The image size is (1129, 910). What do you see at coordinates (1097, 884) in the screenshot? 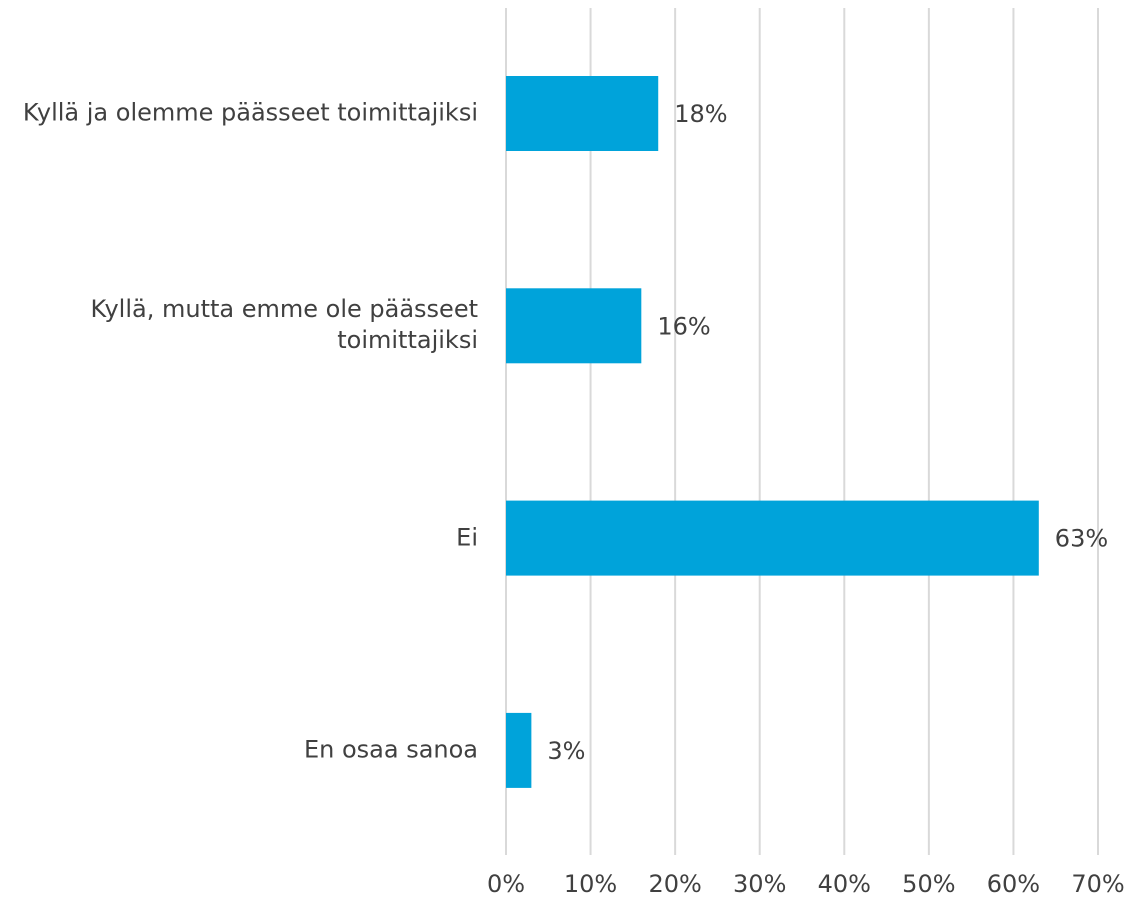
I see `x-tick-label: 70%` at bounding box center [1097, 884].